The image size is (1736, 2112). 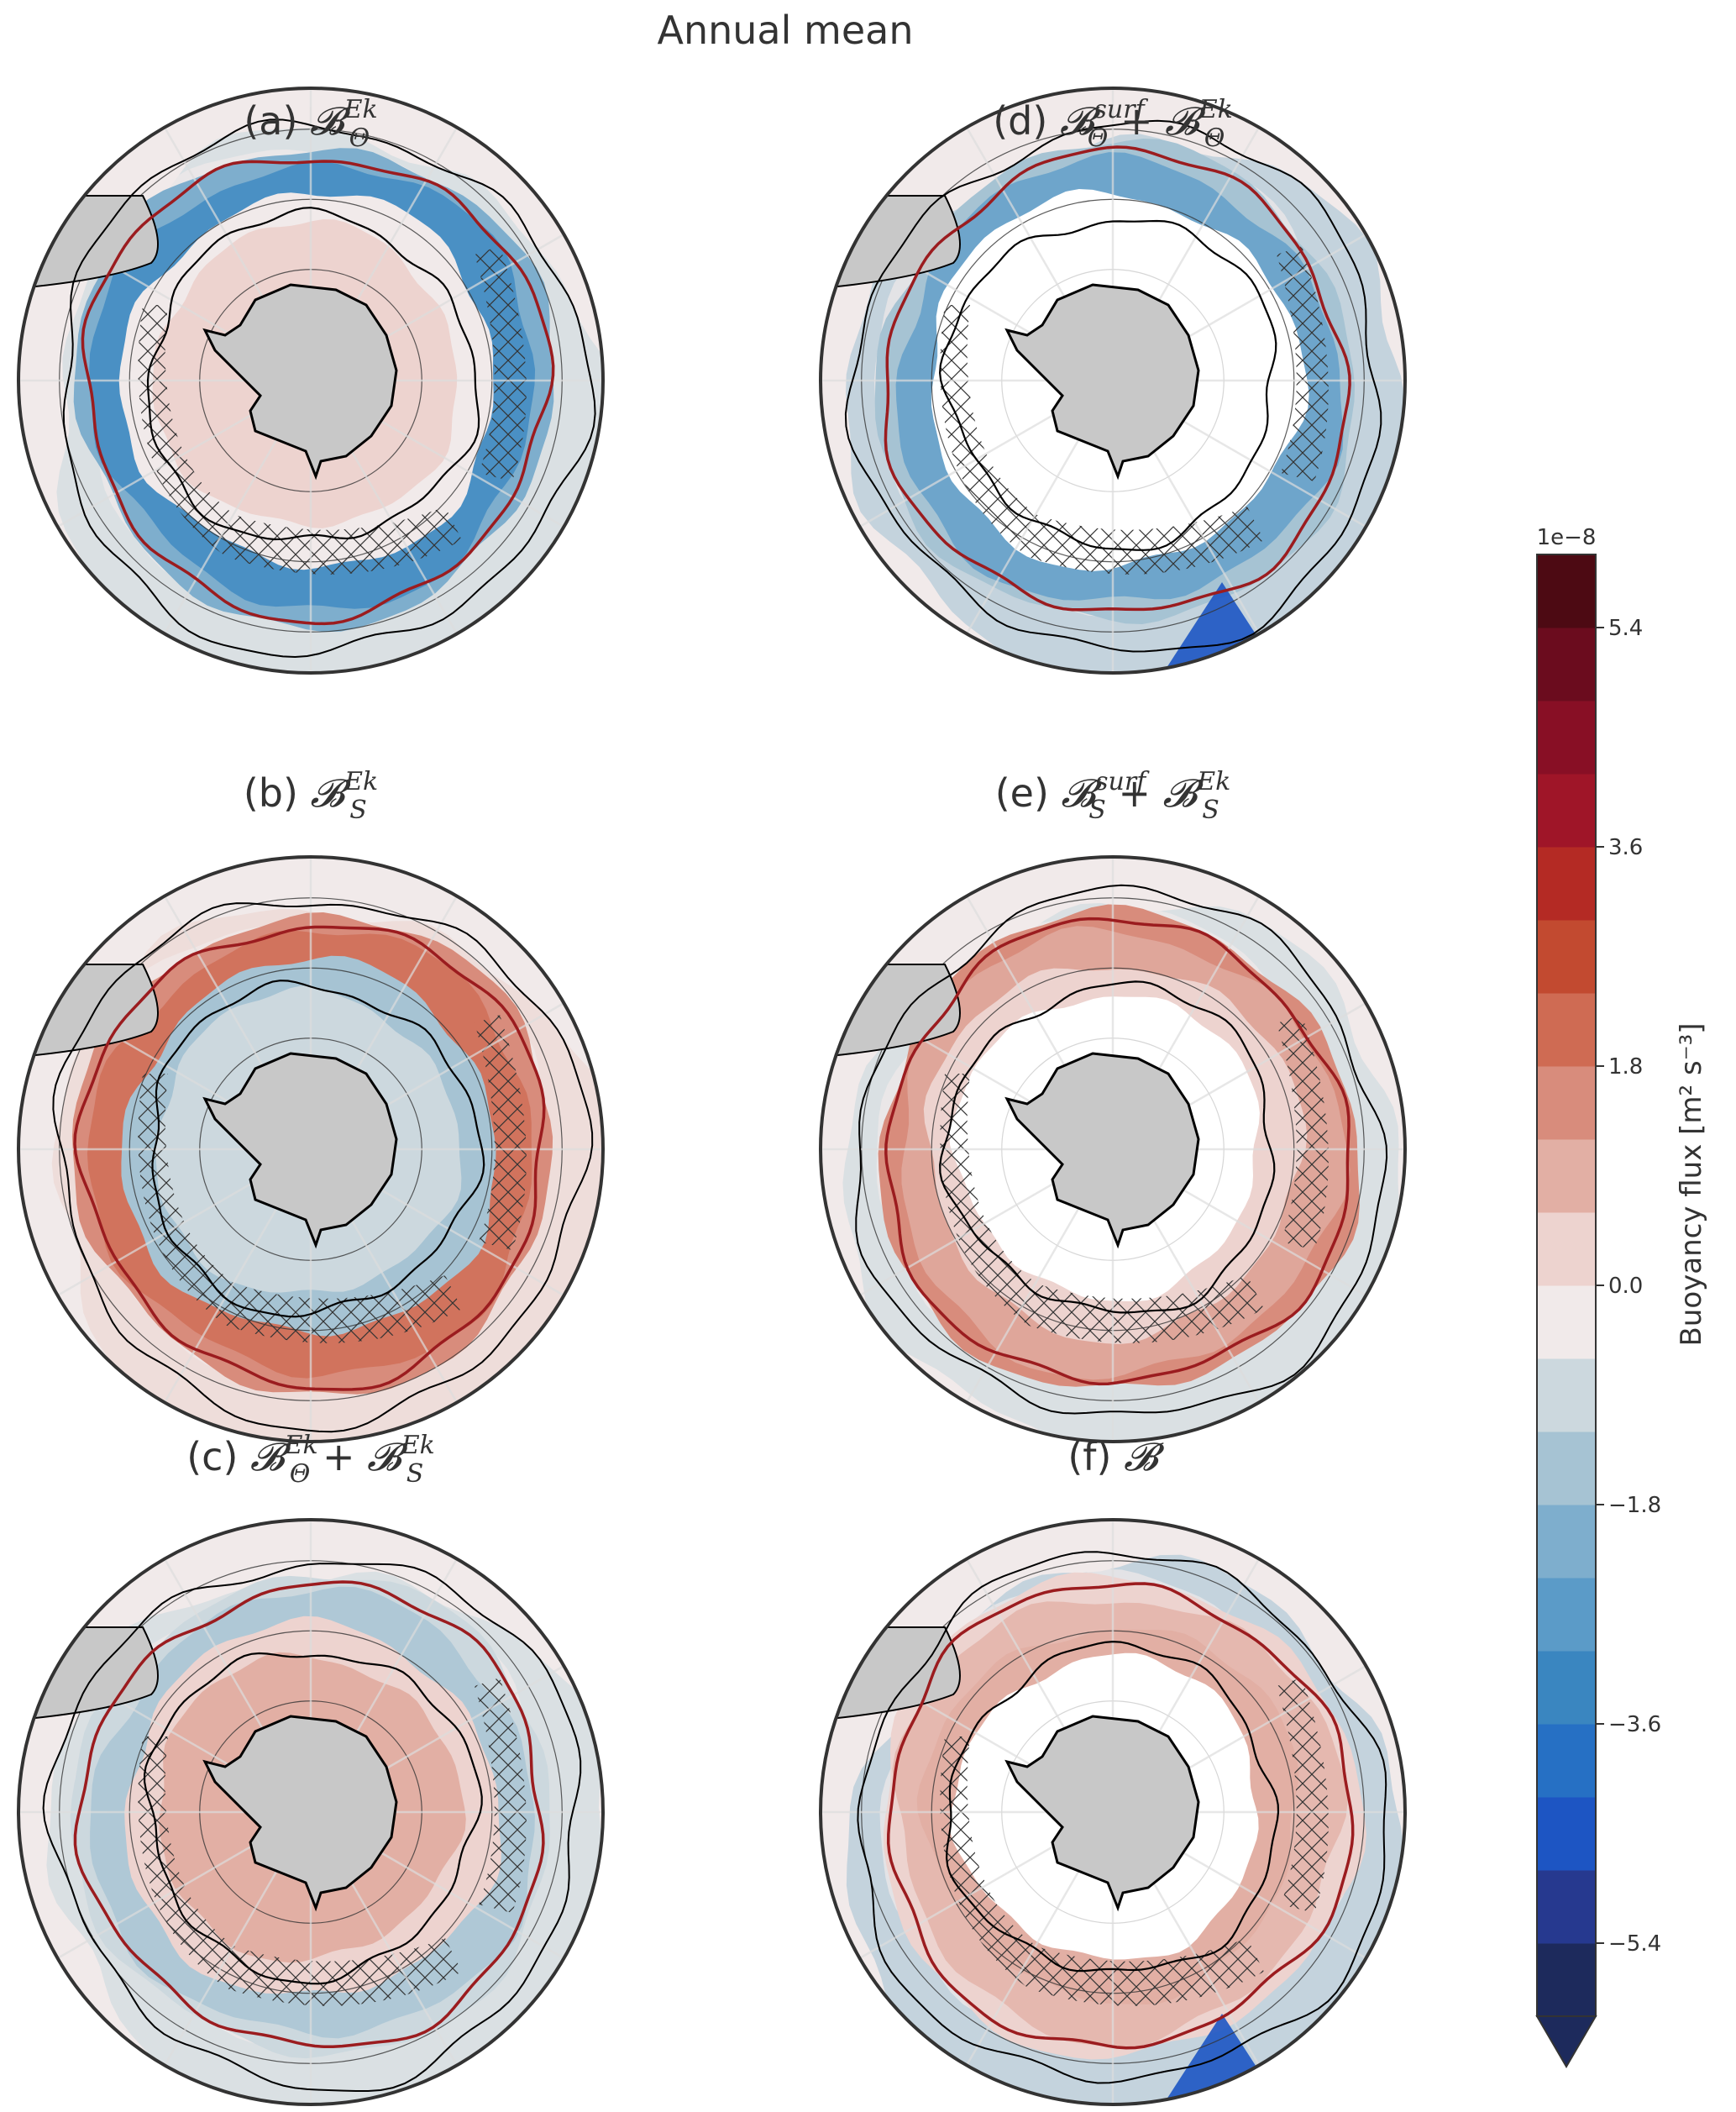 What do you see at coordinates (1625, 1067) in the screenshot?
I see `colorbar-tick-label: 1.8` at bounding box center [1625, 1067].